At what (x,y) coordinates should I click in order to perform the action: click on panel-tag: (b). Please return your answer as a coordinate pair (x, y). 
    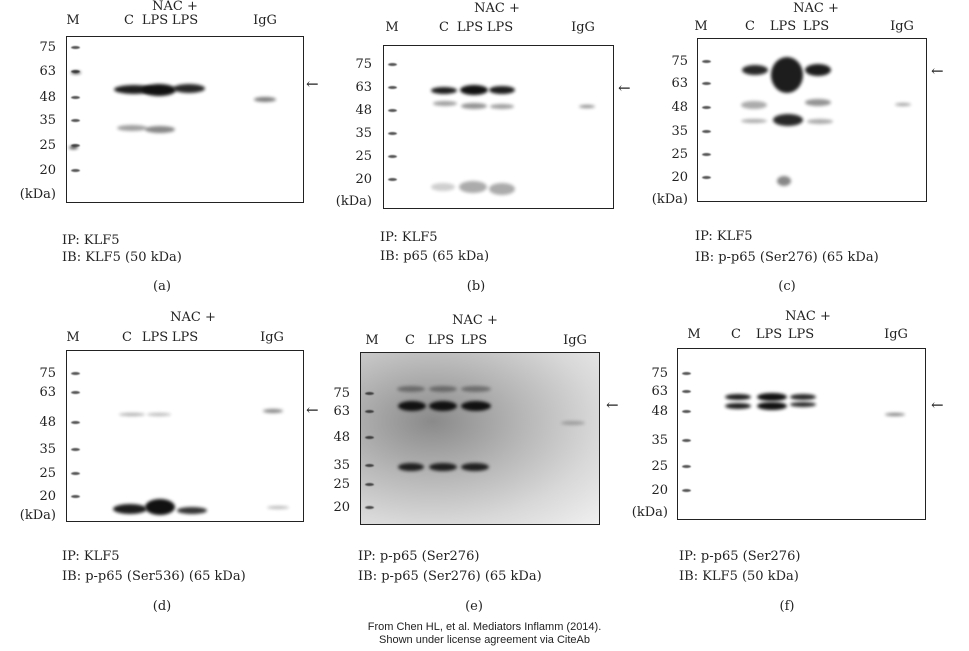
    Looking at the image, I should click on (476, 286).